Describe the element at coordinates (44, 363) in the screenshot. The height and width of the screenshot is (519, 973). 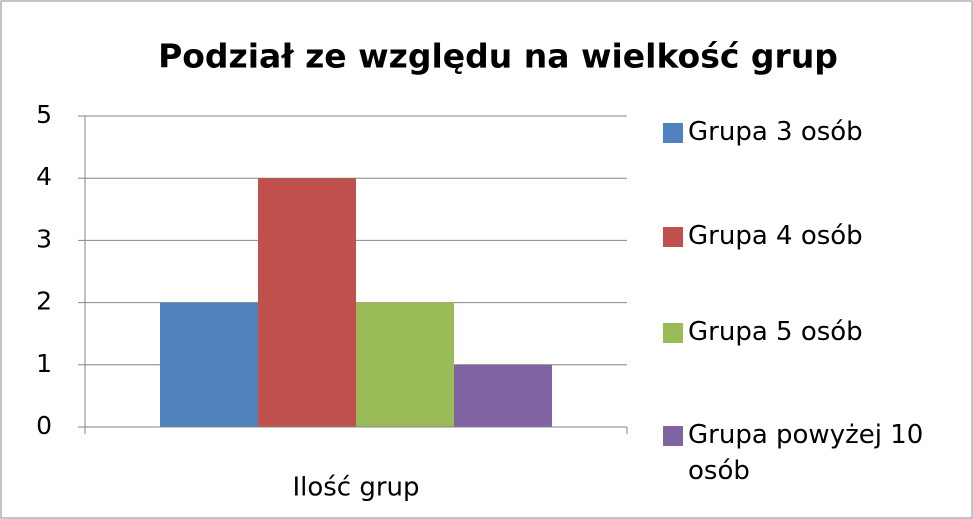
I see `y-tick-label: 1` at that location.